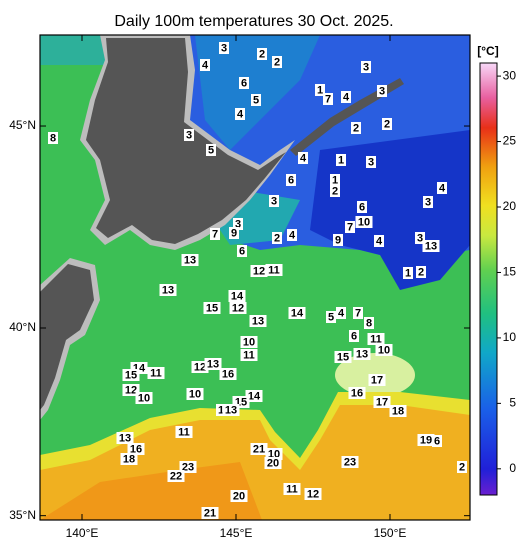 This screenshot has width=528, height=545. I want to click on colorbar-tick-label: 5, so click(512, 403).